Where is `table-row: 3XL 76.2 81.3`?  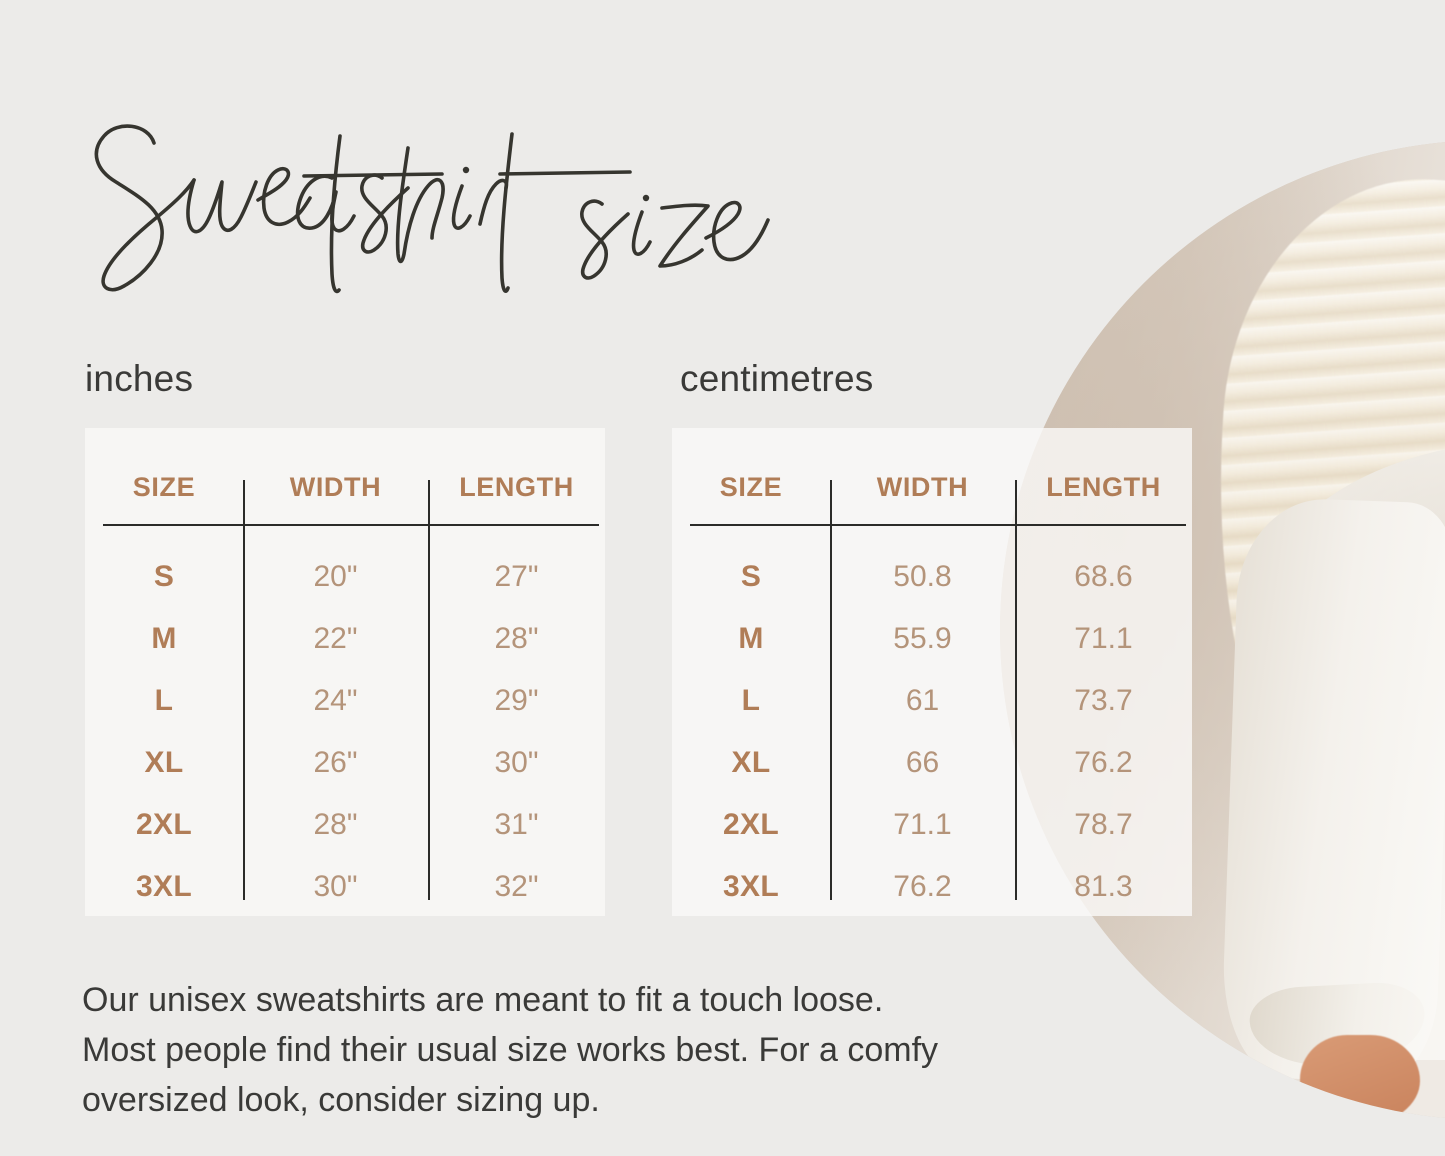 table-row: 3XL 76.2 81.3 is located at coordinates (932, 887).